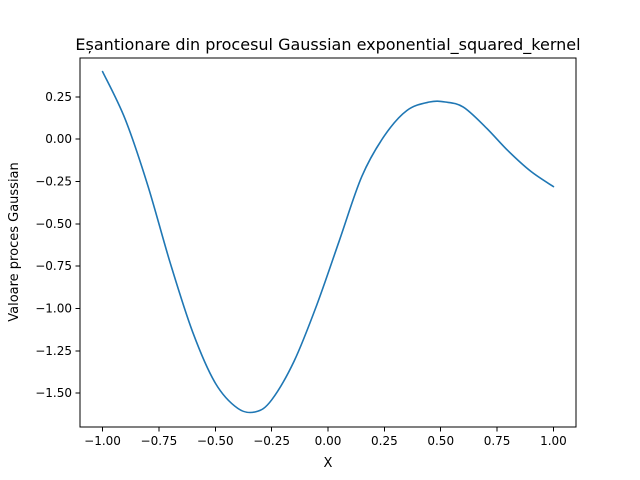 The image size is (640, 480). What do you see at coordinates (159, 441) in the screenshot?
I see `x-tick-label: −0.75` at bounding box center [159, 441].